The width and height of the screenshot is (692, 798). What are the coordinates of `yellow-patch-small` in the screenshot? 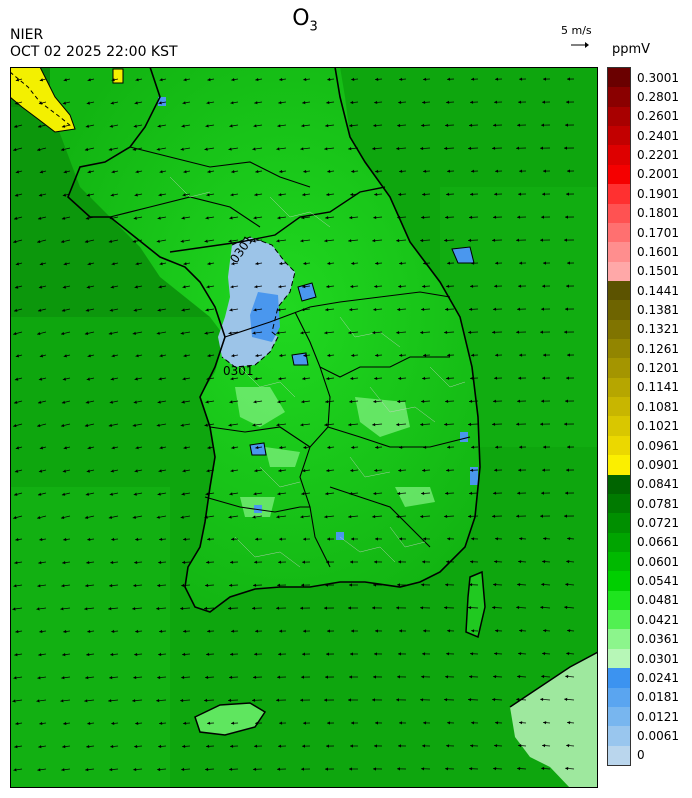 It's located at (118, 76).